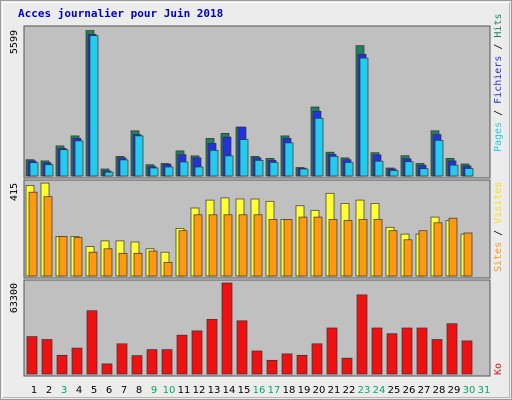  I want to click on day-label-17: 17, so click(274, 390).